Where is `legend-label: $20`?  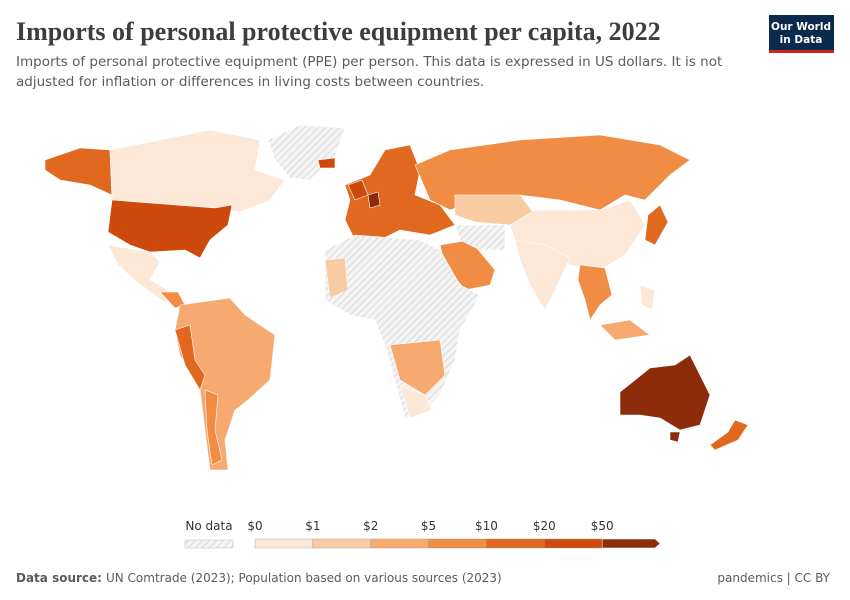 legend-label: $20 is located at coordinates (544, 526).